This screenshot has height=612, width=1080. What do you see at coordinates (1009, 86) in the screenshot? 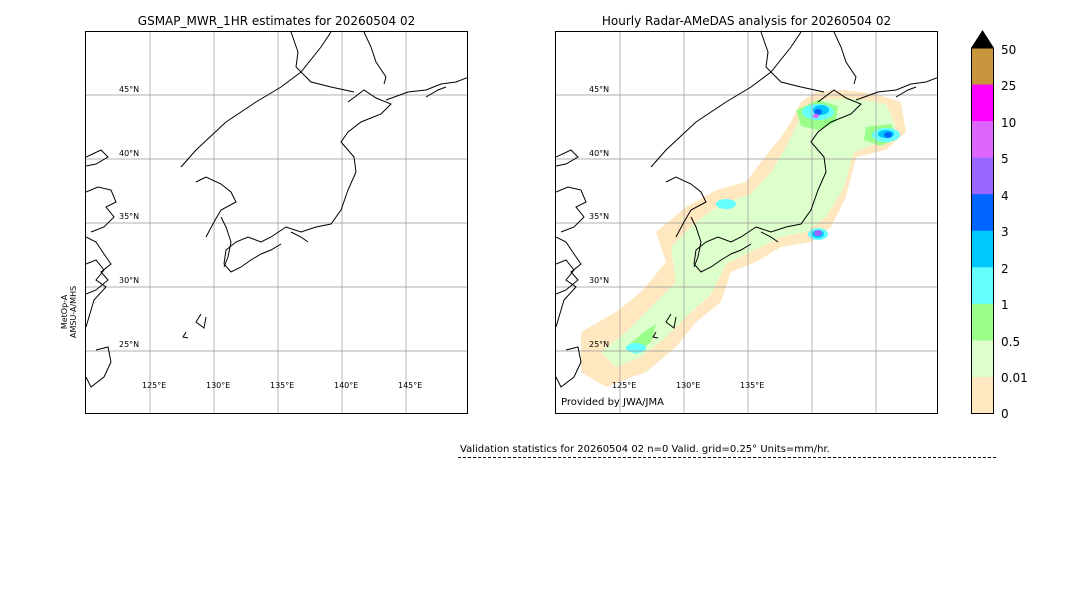
I see `colorbar-label-25: 25` at bounding box center [1009, 86].